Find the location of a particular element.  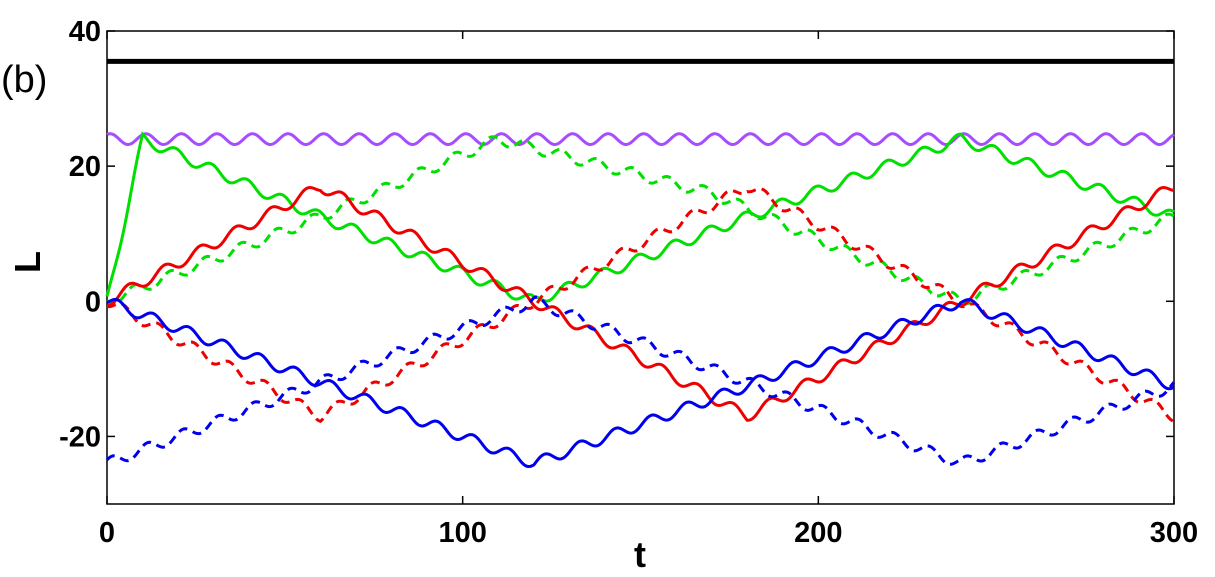

y-tick-label: -20 is located at coordinates (80, 437).